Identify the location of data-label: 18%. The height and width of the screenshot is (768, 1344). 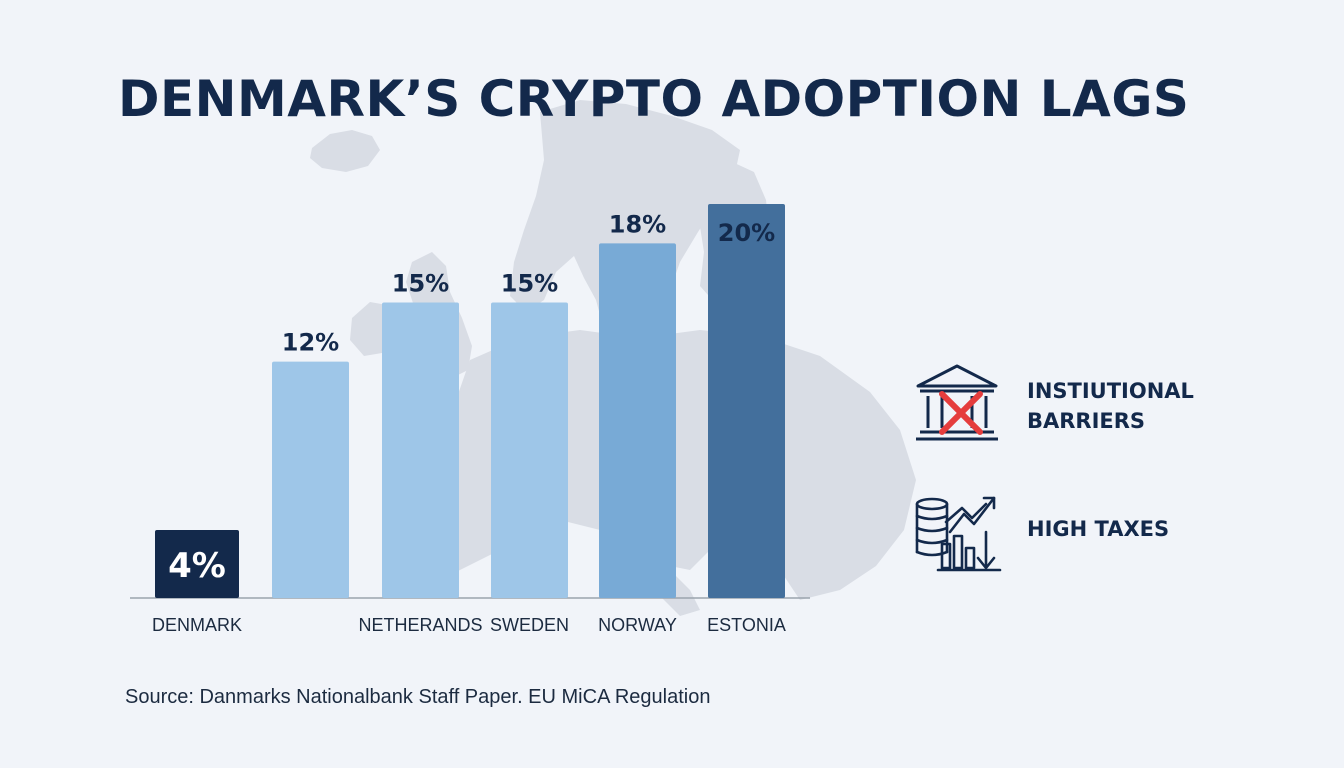
(637, 224).